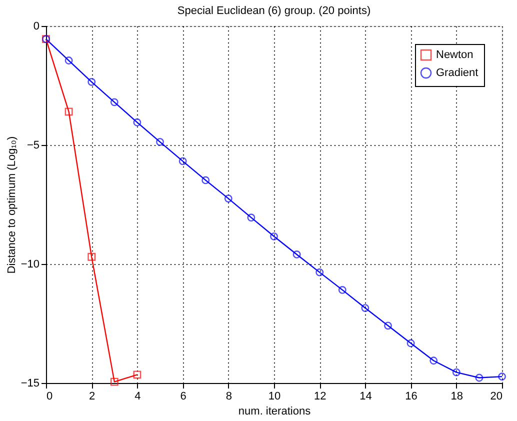  Describe the element at coordinates (92, 396) in the screenshot. I see `x-tick-label: 2` at that location.